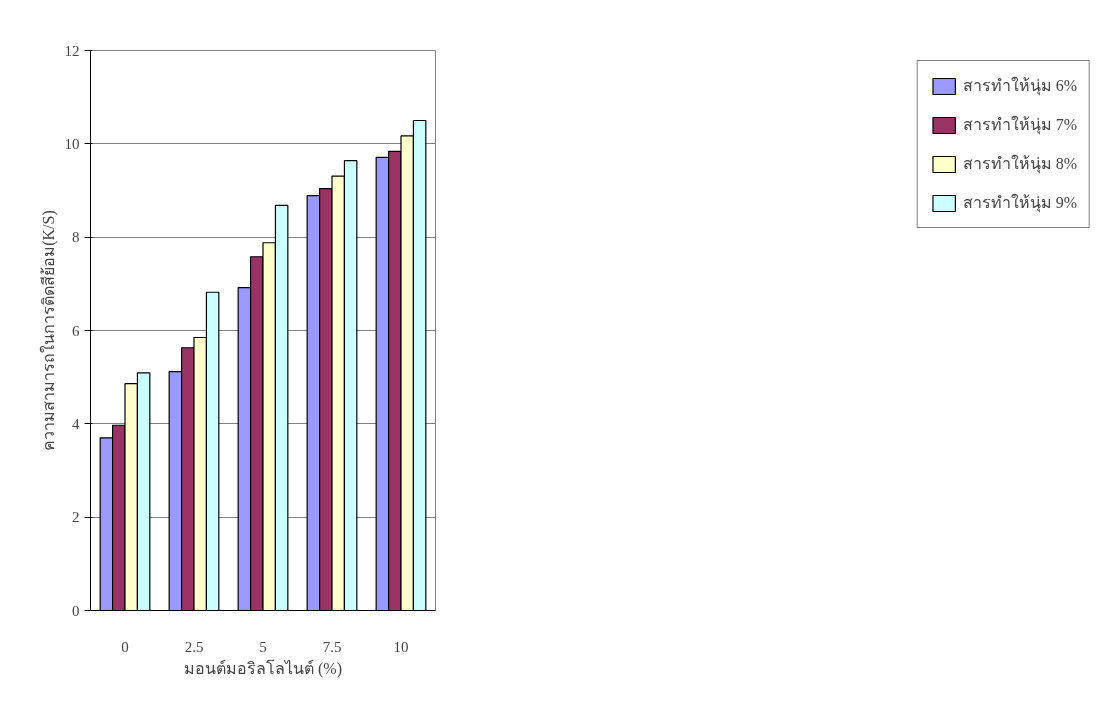  I want to click on x-tick-label: 7.5, so click(332, 646).